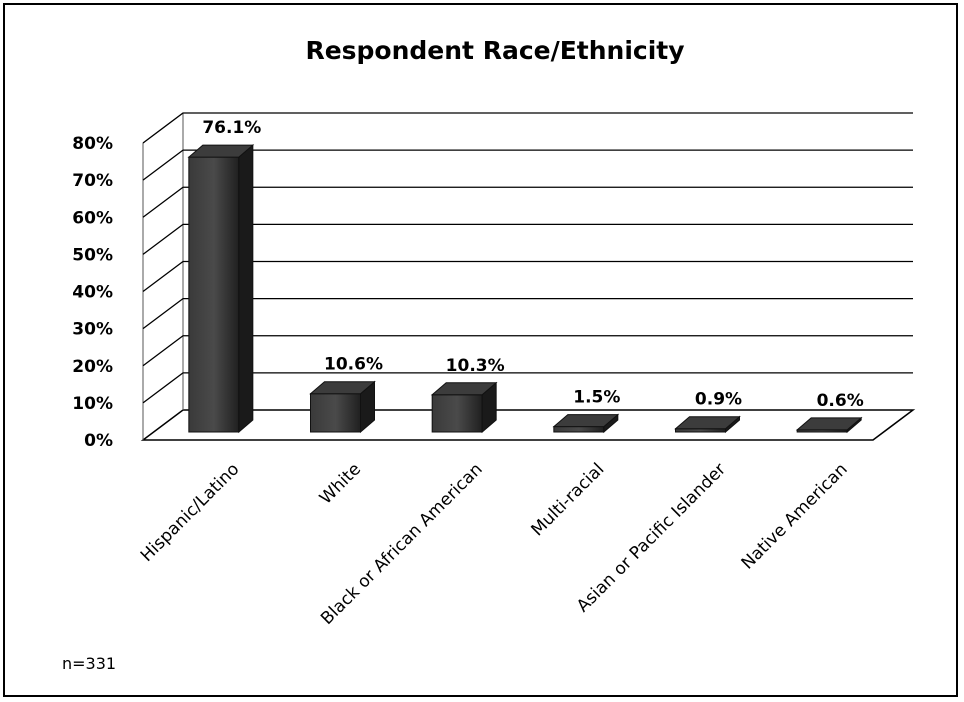  What do you see at coordinates (231, 128) in the screenshot?
I see `data-label: 76.1%` at bounding box center [231, 128].